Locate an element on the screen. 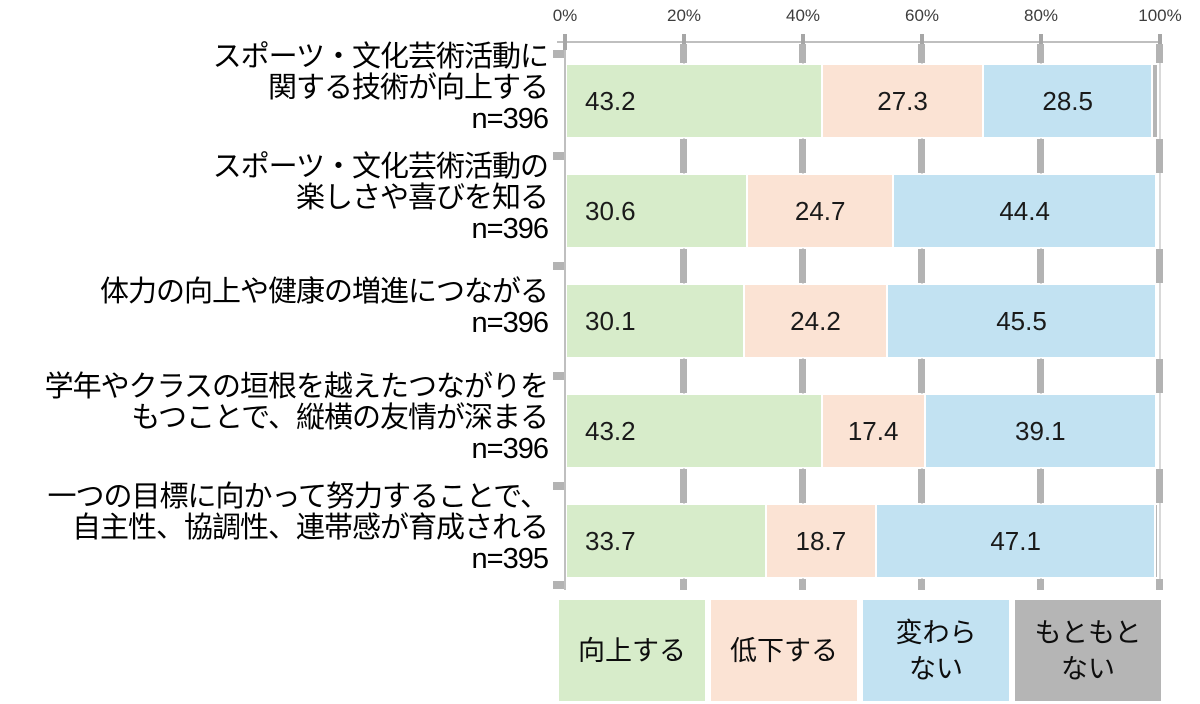  category-label-line: 一つの目標に向かって努力することで、 is located at coordinates (298, 496).